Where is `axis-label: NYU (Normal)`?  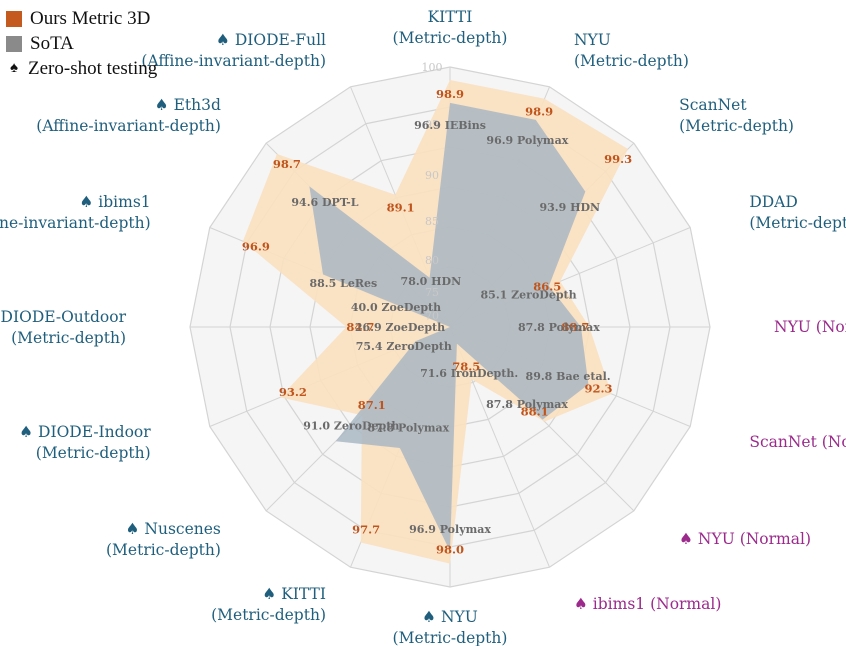 axis-label: NYU (Normal) is located at coordinates (810, 327).